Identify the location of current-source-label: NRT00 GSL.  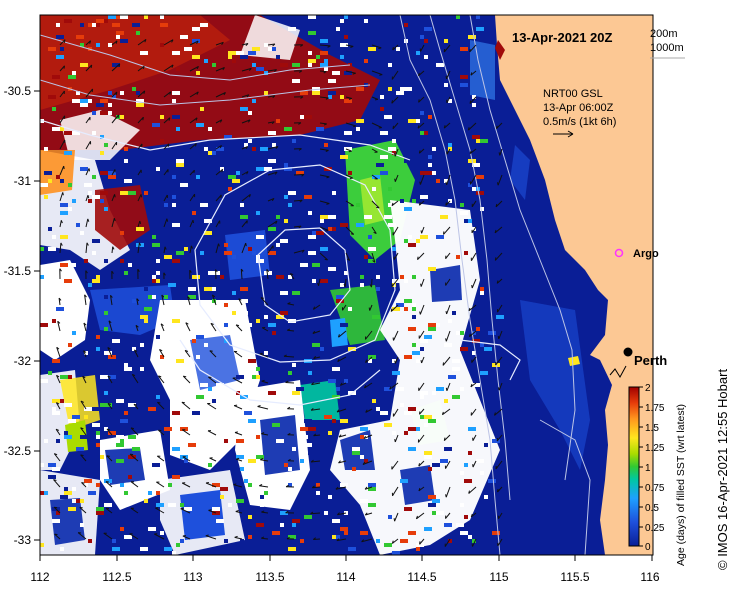
(573, 94).